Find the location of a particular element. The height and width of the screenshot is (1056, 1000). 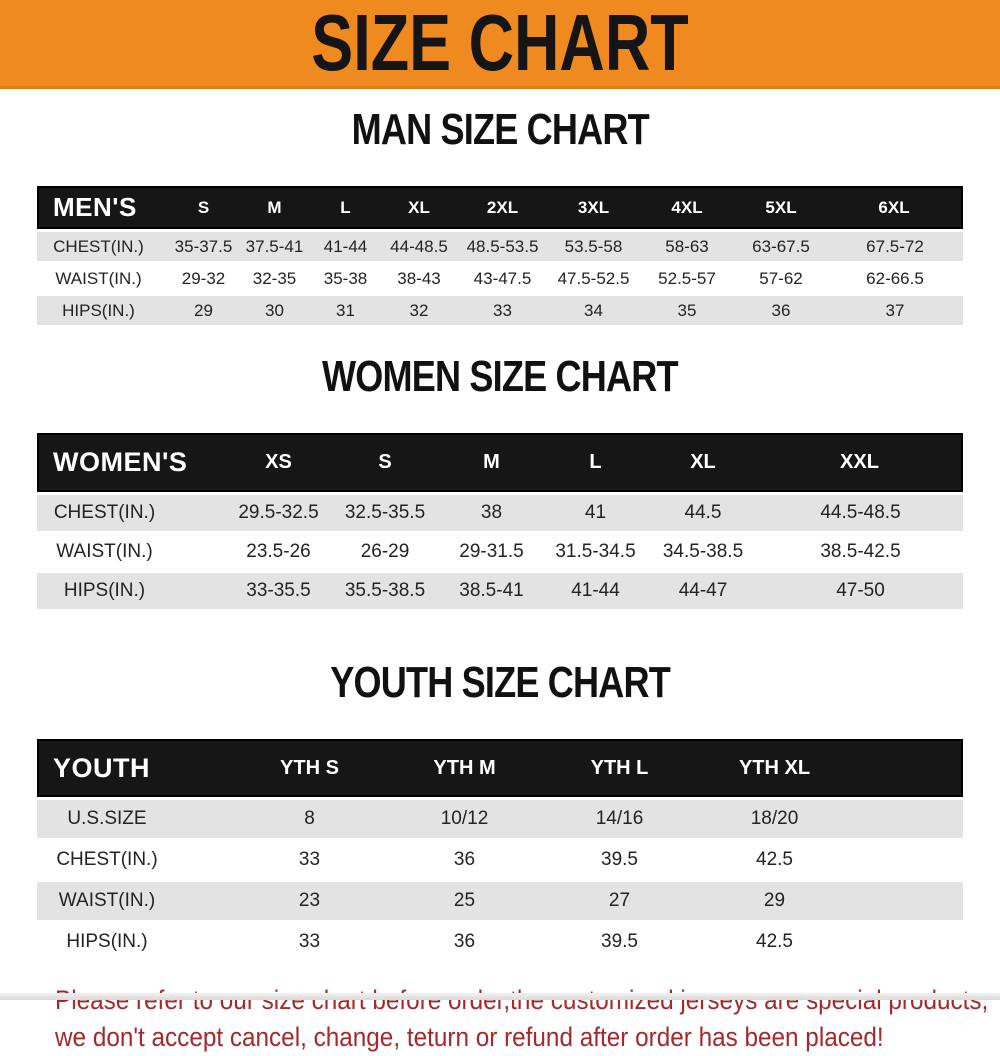

men-header-size: S is located at coordinates (203, 207).